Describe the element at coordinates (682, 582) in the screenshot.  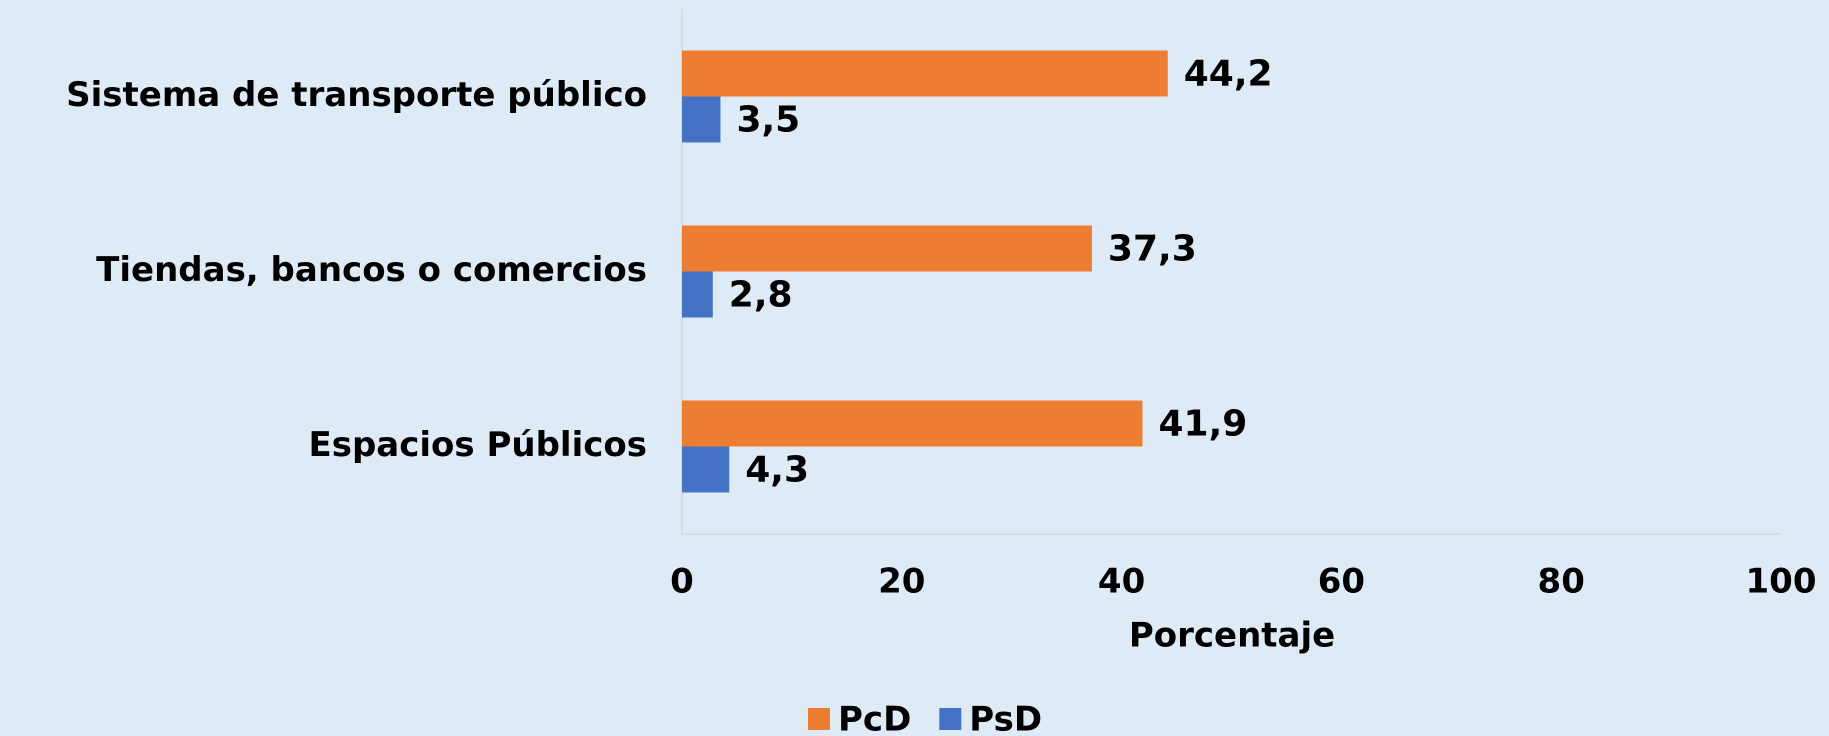
I see `x-tick-label: 0` at that location.